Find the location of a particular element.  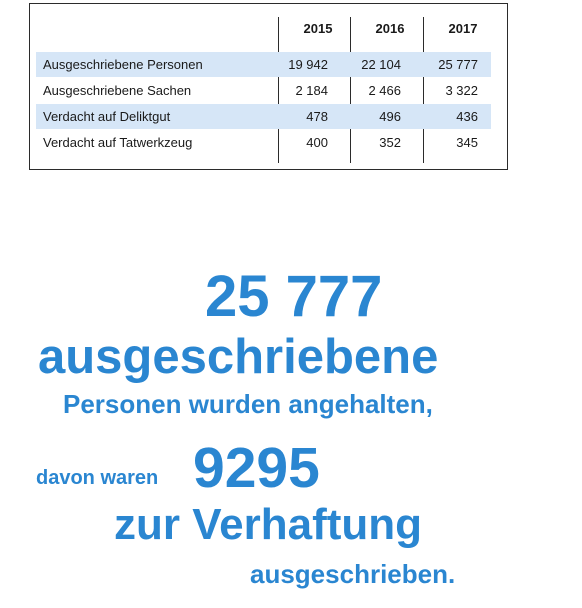

headline-number-persons: 25 777 is located at coordinates (294, 296).